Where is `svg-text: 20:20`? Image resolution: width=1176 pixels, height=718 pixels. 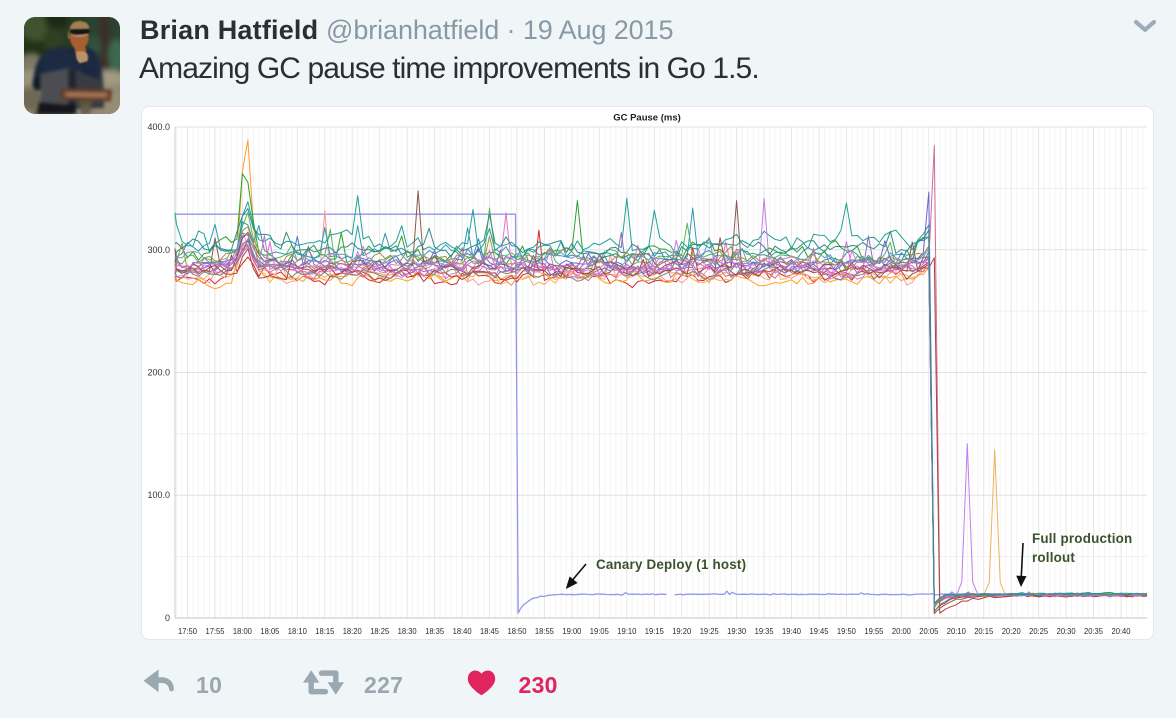 svg-text: 20:20 is located at coordinates (1011, 631).